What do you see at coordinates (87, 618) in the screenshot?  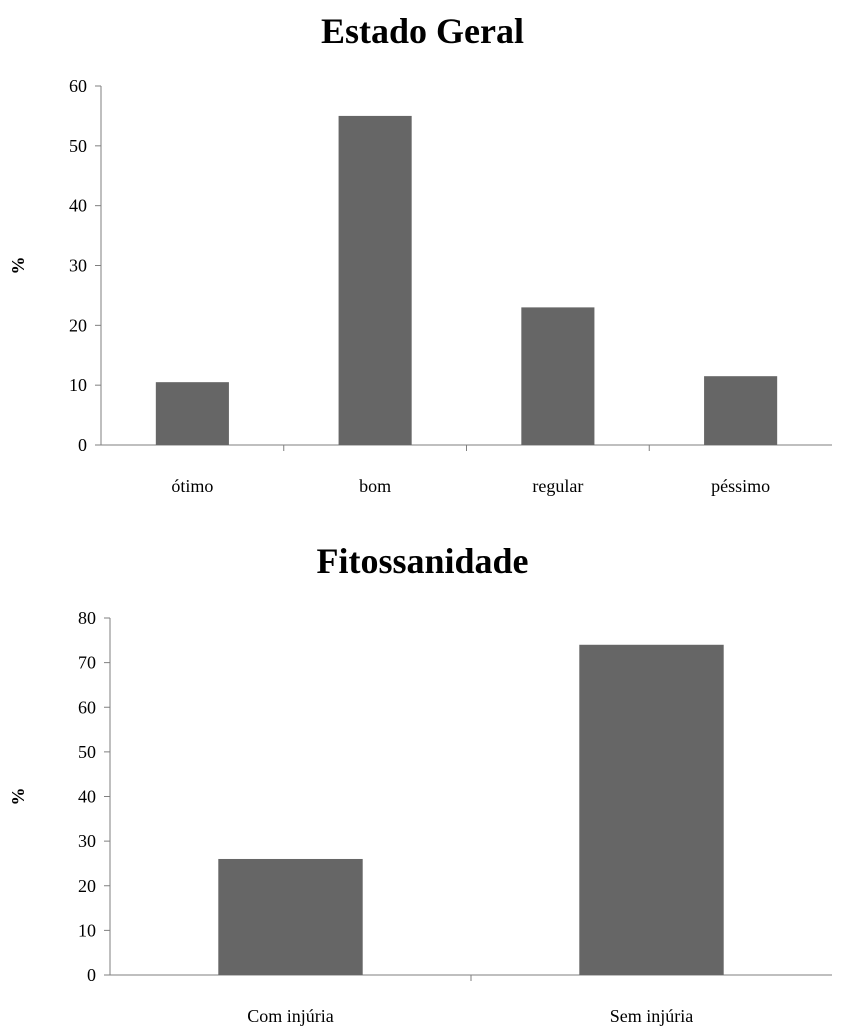 I see `y-tick-label: 80` at bounding box center [87, 618].